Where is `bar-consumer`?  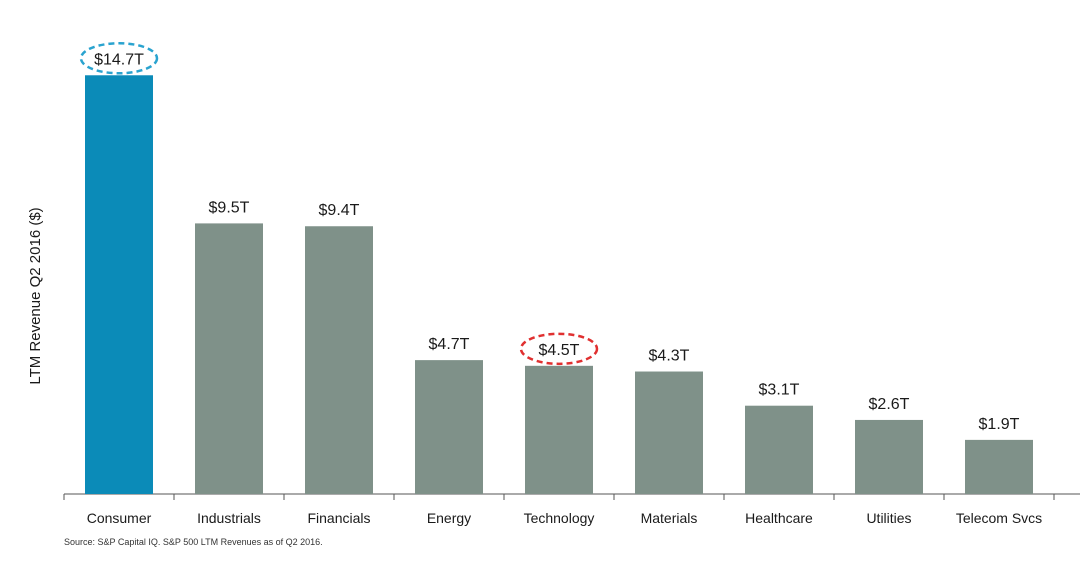 bar-consumer is located at coordinates (119, 284).